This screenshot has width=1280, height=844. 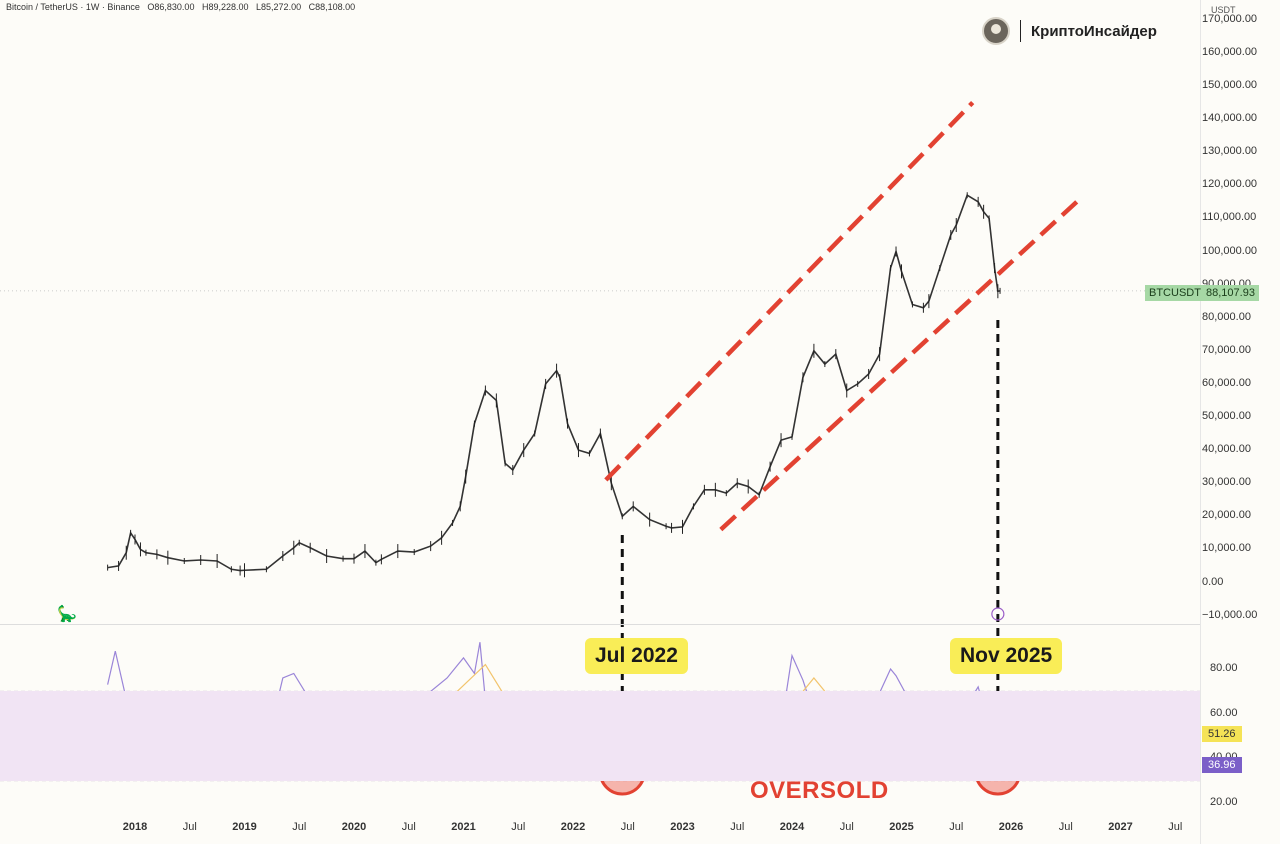 What do you see at coordinates (279, 7) in the screenshot?
I see `ohlc-low: L85,272.00` at bounding box center [279, 7].